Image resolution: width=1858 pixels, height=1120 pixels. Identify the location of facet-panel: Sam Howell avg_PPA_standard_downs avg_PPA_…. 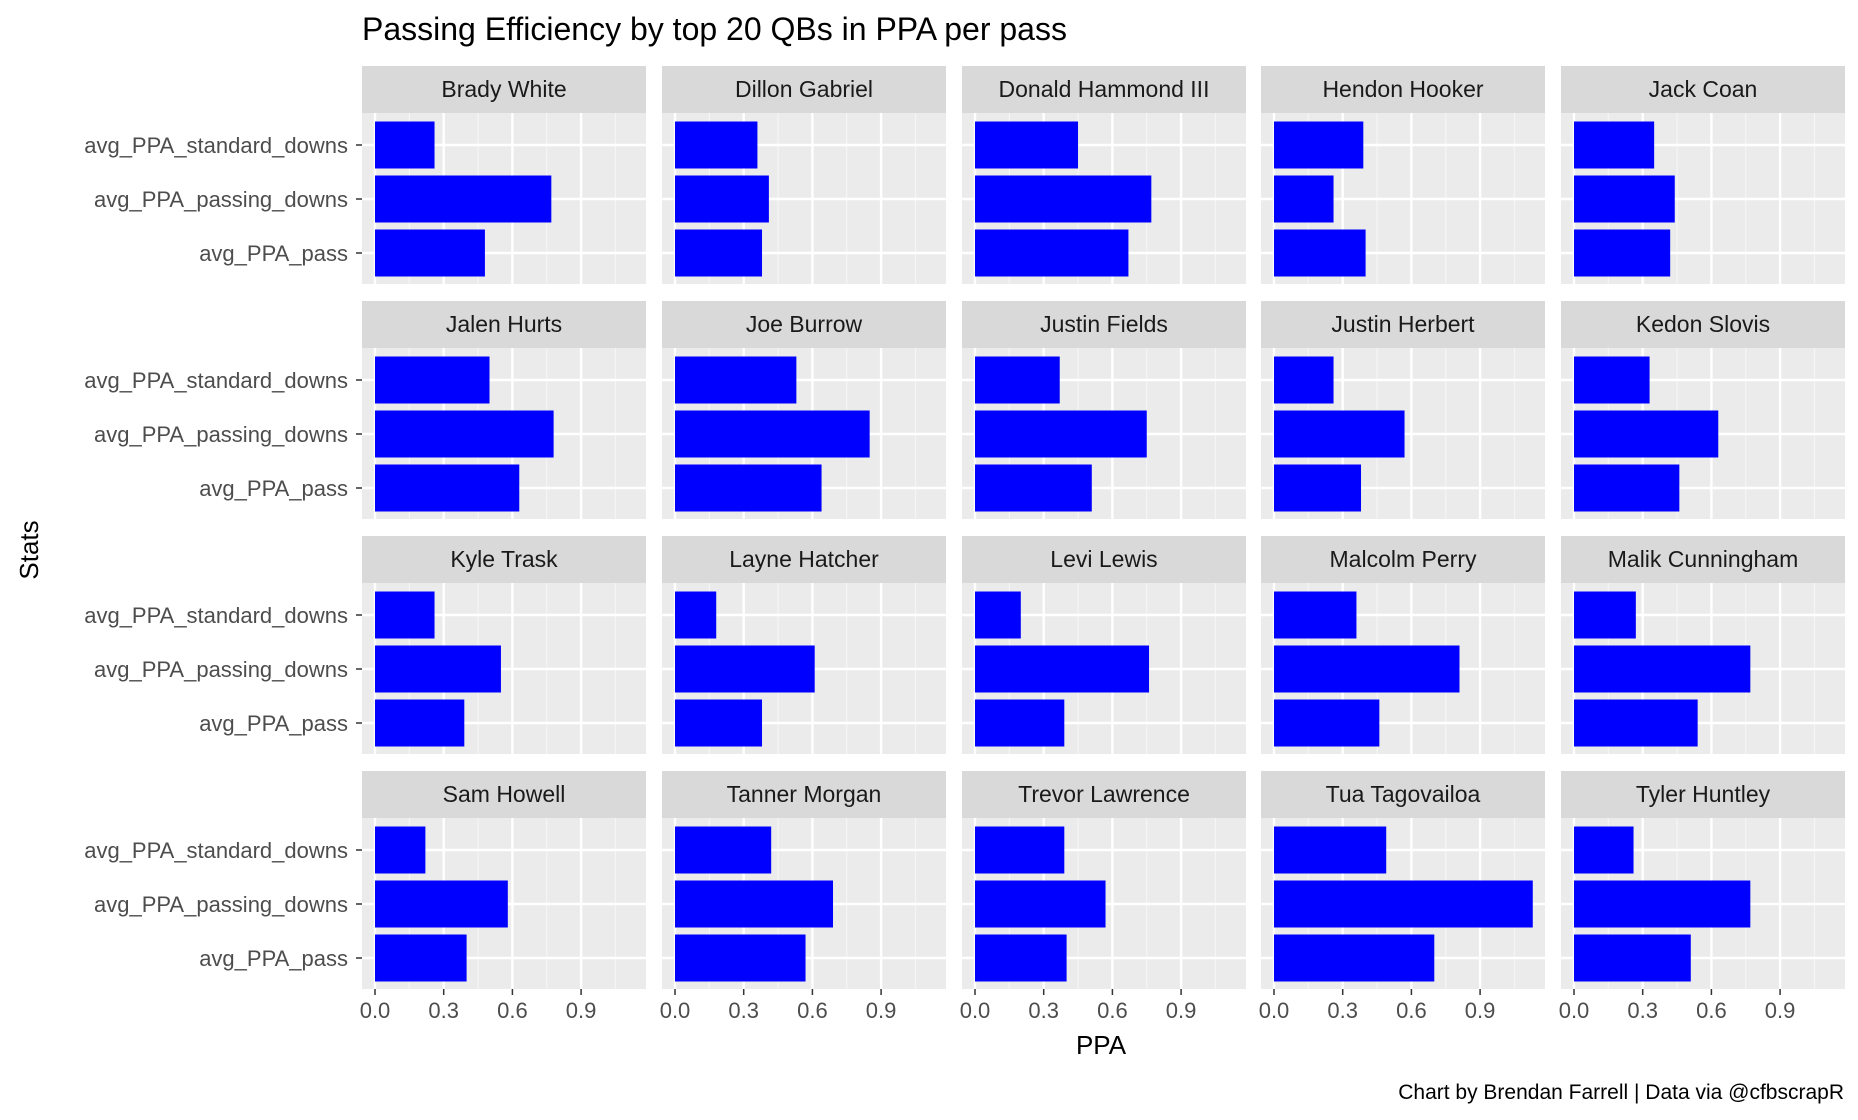
(365, 897).